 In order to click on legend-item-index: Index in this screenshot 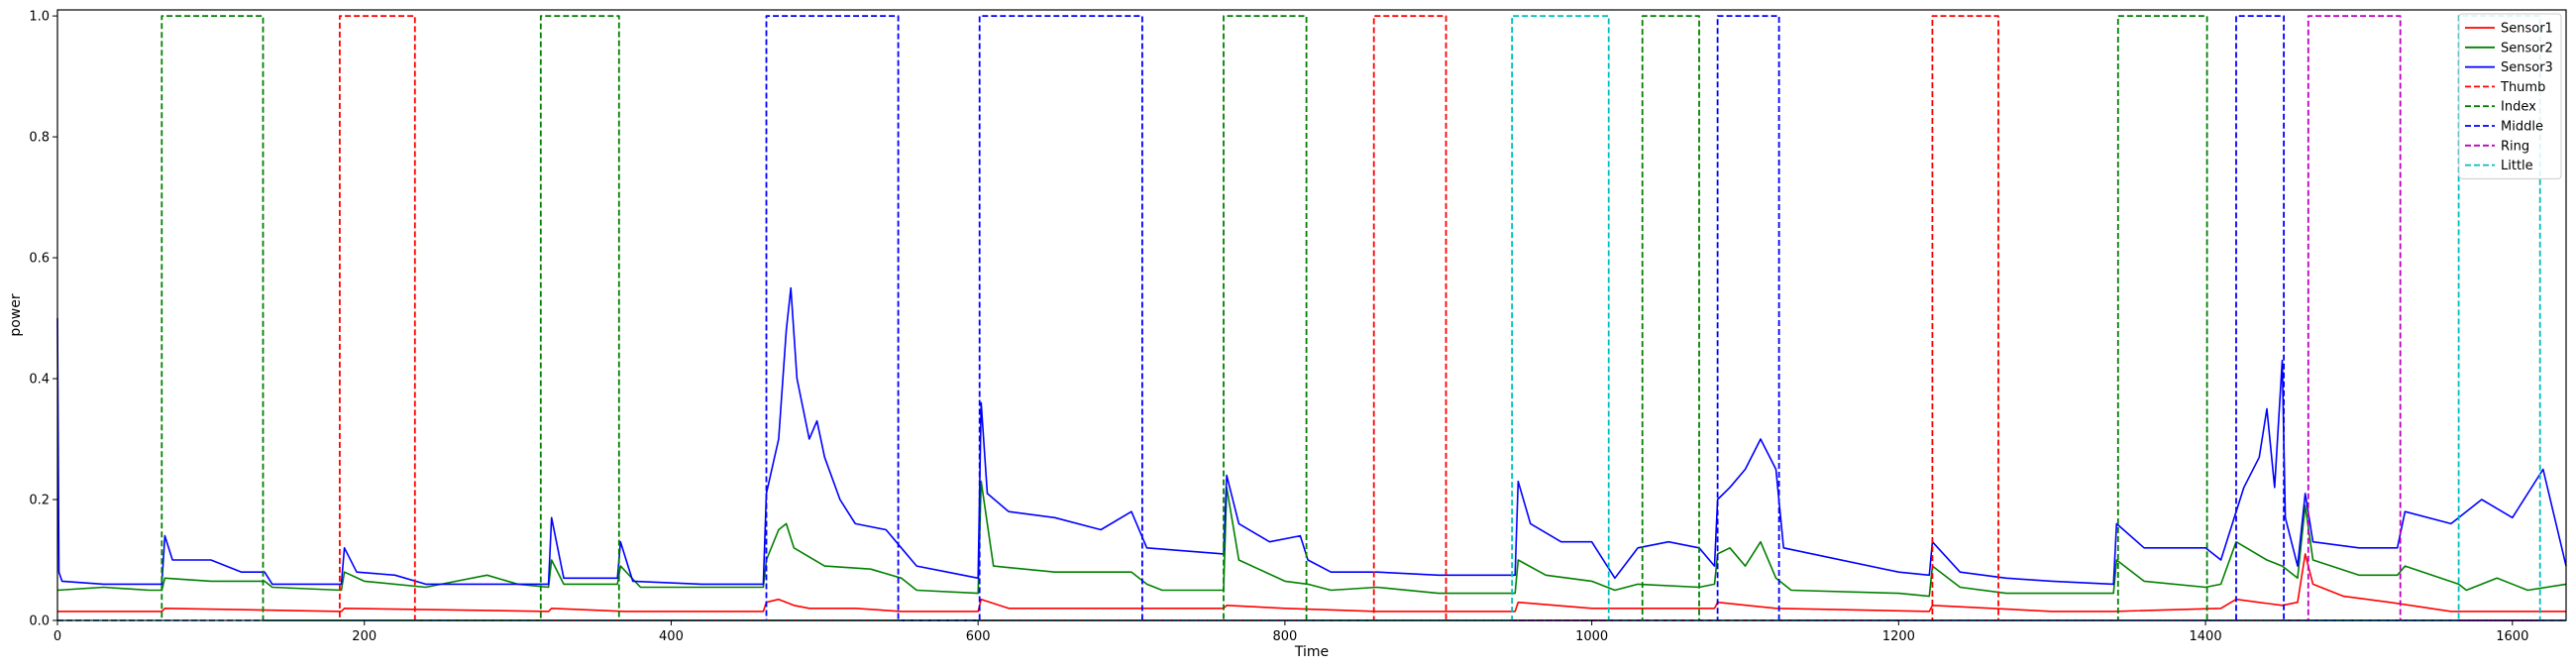, I will do `click(2500, 108)`.